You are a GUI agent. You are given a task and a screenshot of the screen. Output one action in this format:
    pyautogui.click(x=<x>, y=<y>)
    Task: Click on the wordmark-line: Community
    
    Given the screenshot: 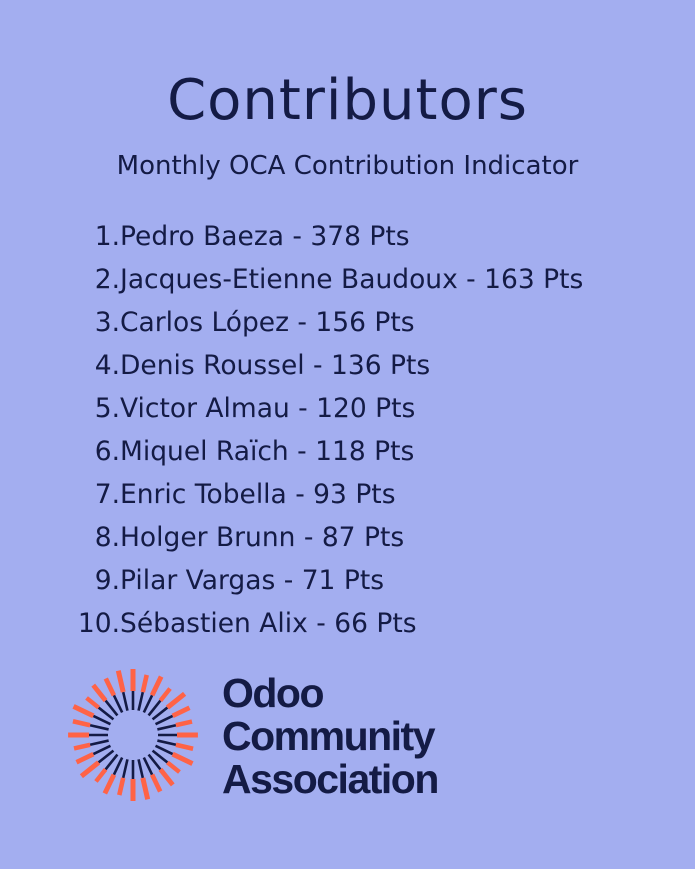 What is the action you would take?
    pyautogui.click(x=328, y=736)
    